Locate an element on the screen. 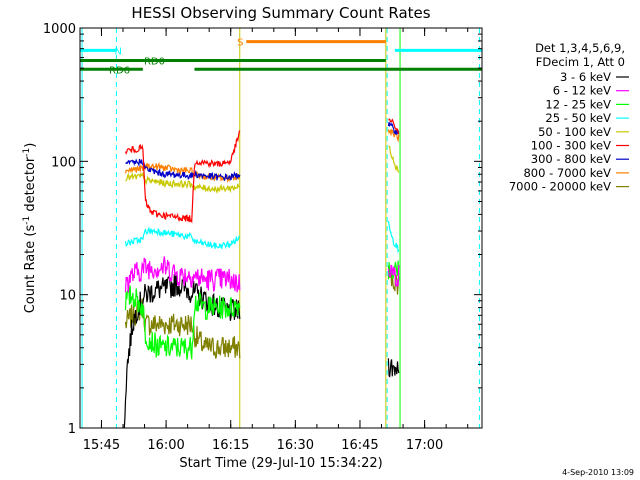 The width and height of the screenshot is (640, 480). legend-label-2: 12 - 25 keV is located at coordinates (578, 104).